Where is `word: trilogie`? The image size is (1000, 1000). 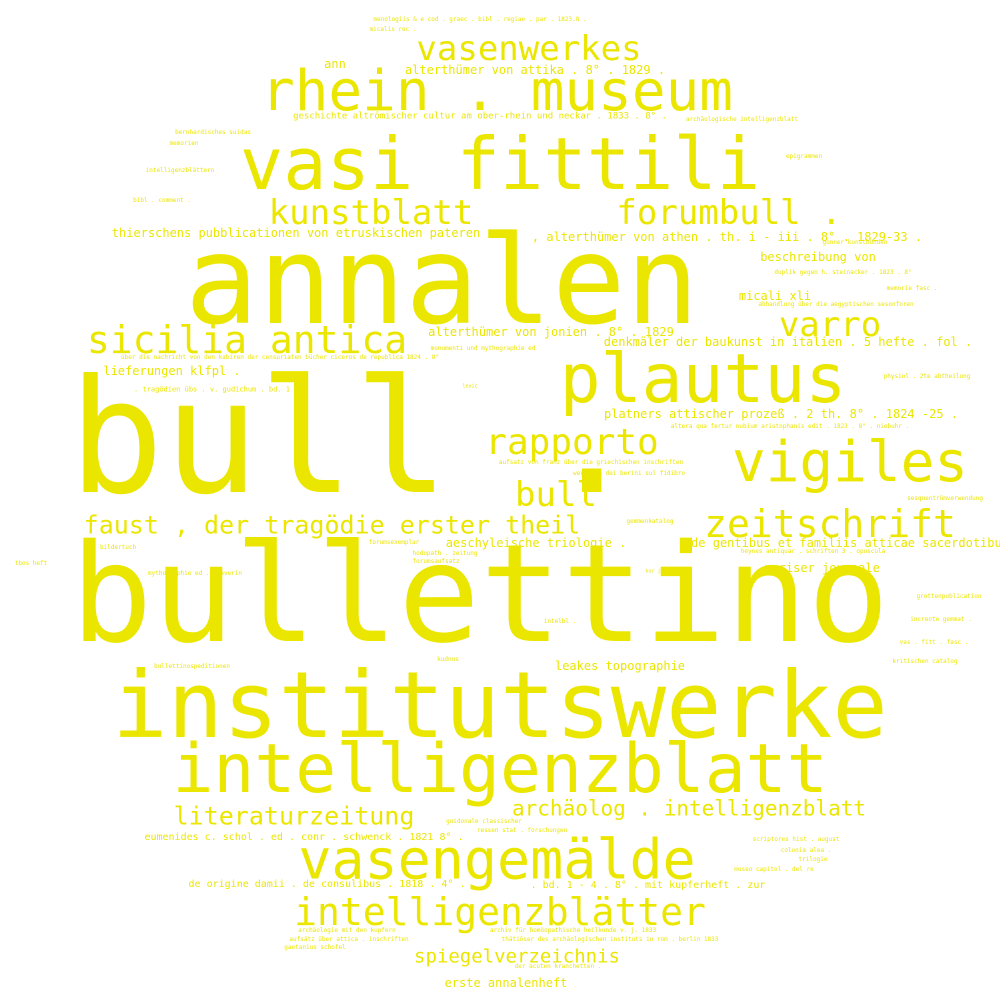
word: trilogie is located at coordinates (813, 859).